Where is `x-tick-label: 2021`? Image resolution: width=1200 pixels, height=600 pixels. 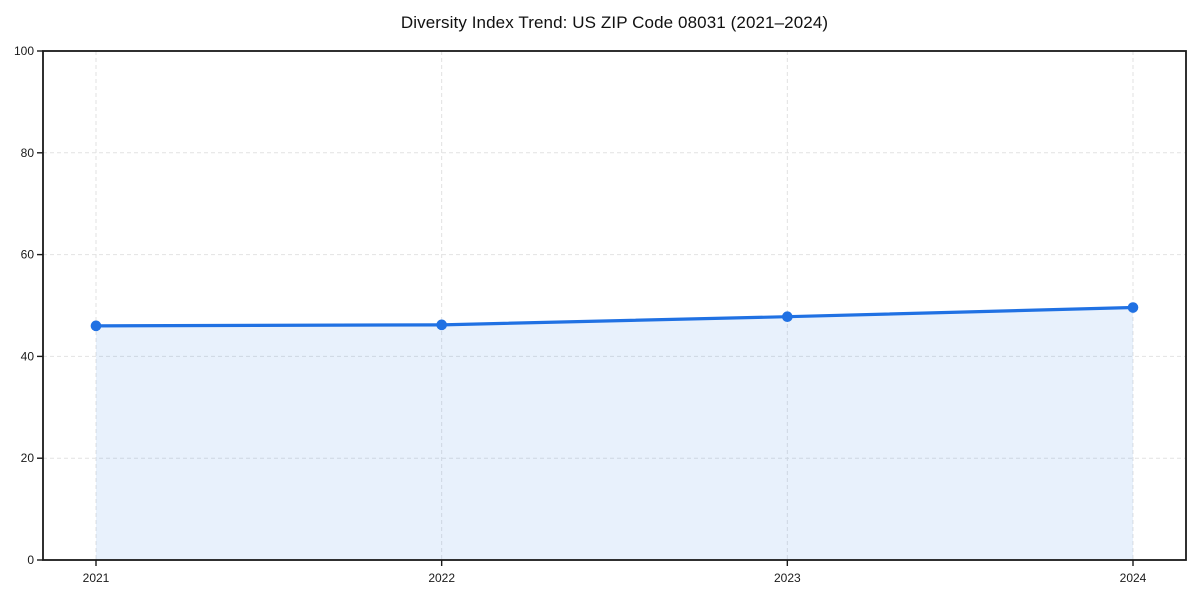
x-tick-label: 2021 is located at coordinates (96, 578).